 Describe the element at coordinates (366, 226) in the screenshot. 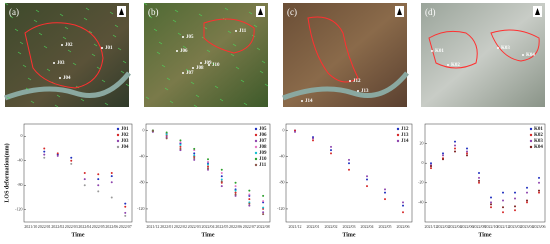

I see `x-tick-label: 2022/04` at that location.